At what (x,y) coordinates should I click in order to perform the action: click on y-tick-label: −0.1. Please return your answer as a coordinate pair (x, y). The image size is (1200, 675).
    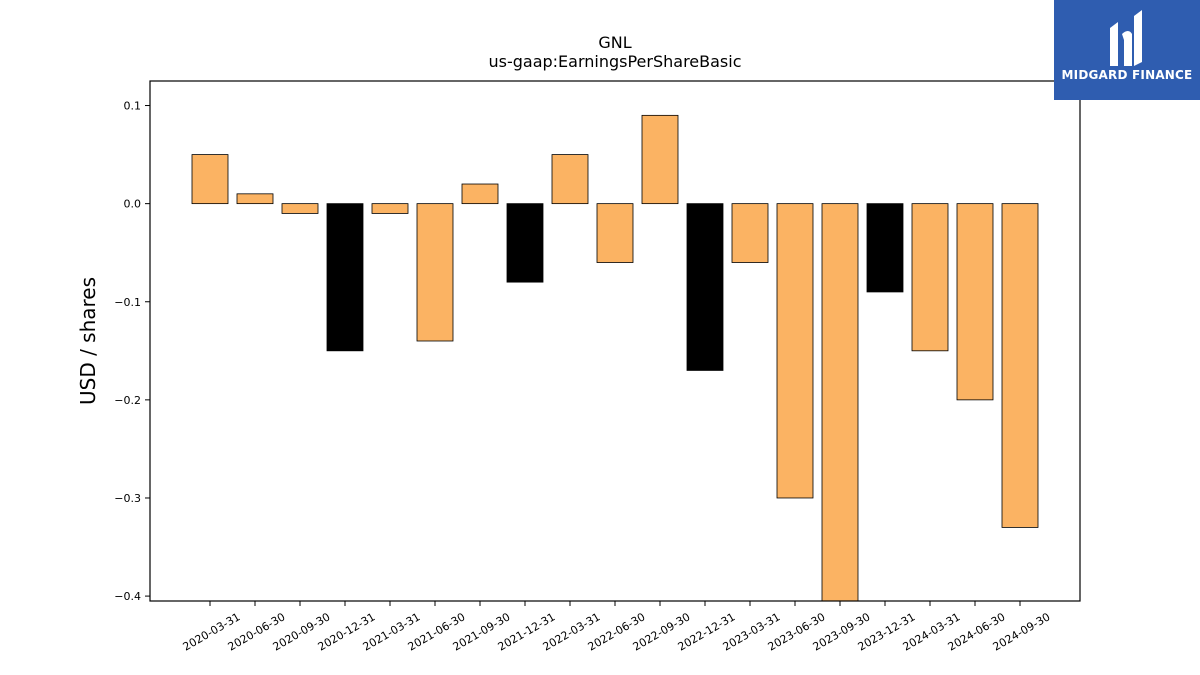
    Looking at the image, I should click on (127, 302).